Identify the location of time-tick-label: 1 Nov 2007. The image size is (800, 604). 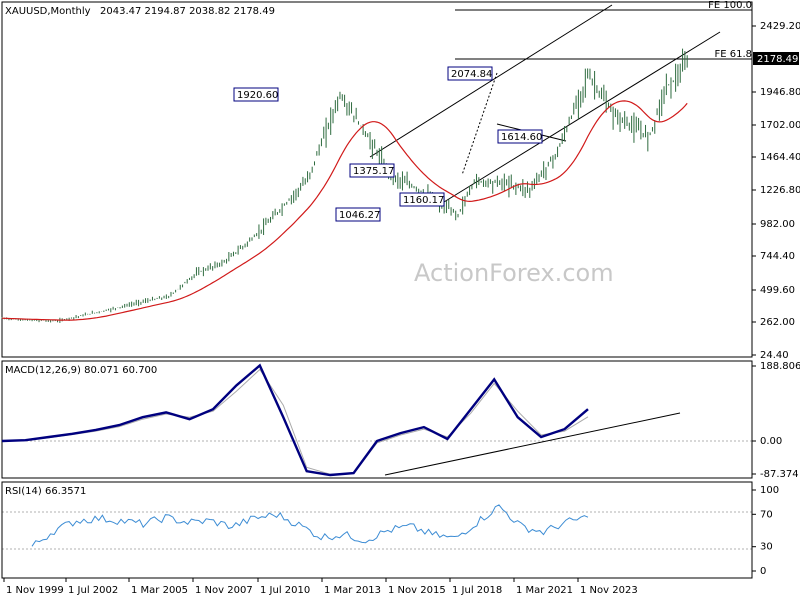
(224, 590).